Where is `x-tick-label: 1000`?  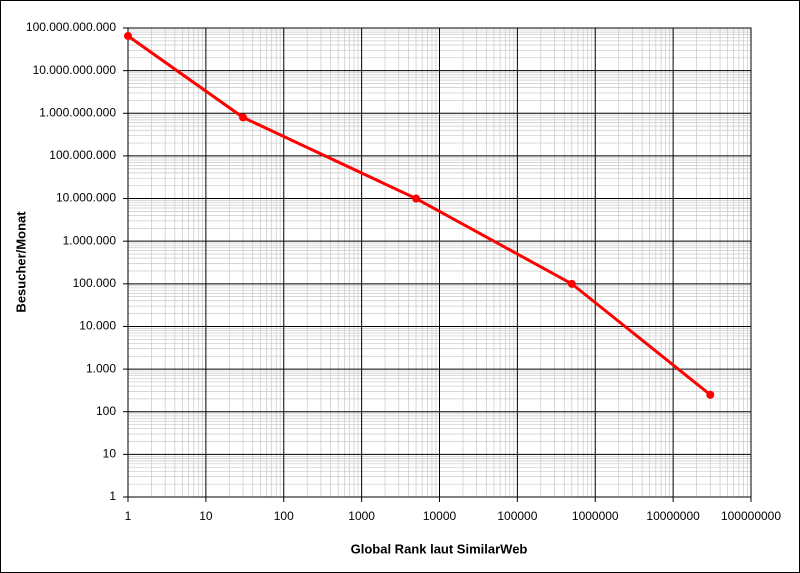 x-tick-label: 1000 is located at coordinates (361, 516).